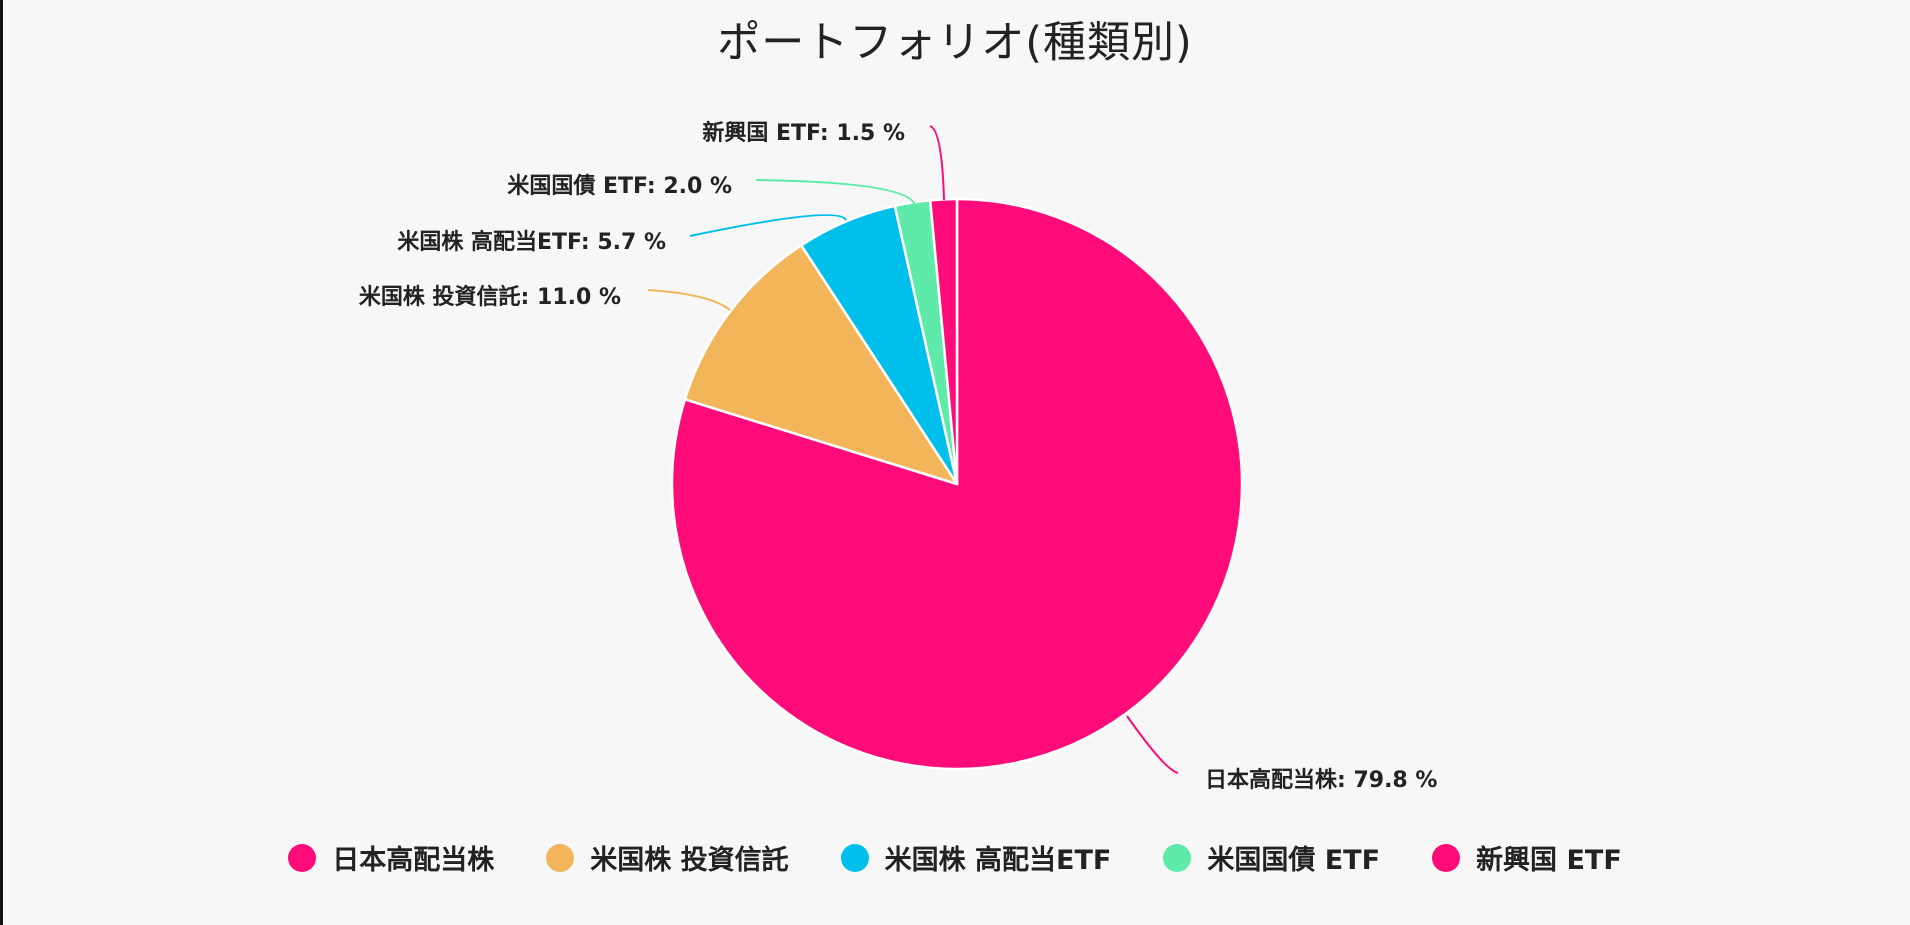 Image resolution: width=1910 pixels, height=925 pixels. What do you see at coordinates (998, 860) in the screenshot?
I see `legend-label: 米国株 高配当ETF` at bounding box center [998, 860].